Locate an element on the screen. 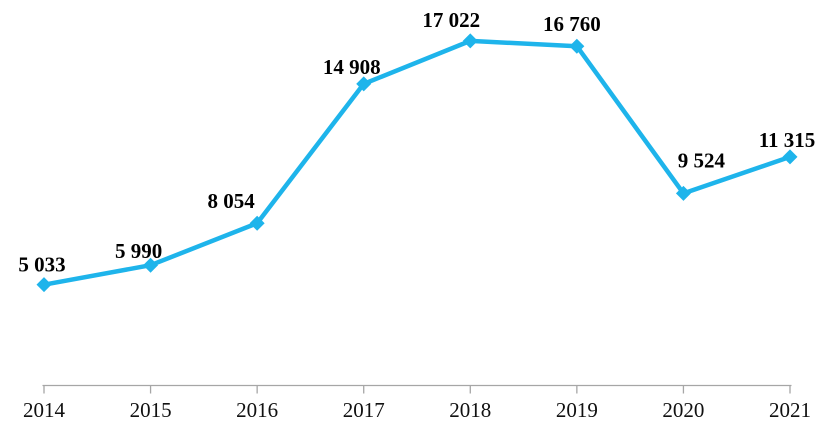  data-point-label: 9 524 is located at coordinates (702, 160).